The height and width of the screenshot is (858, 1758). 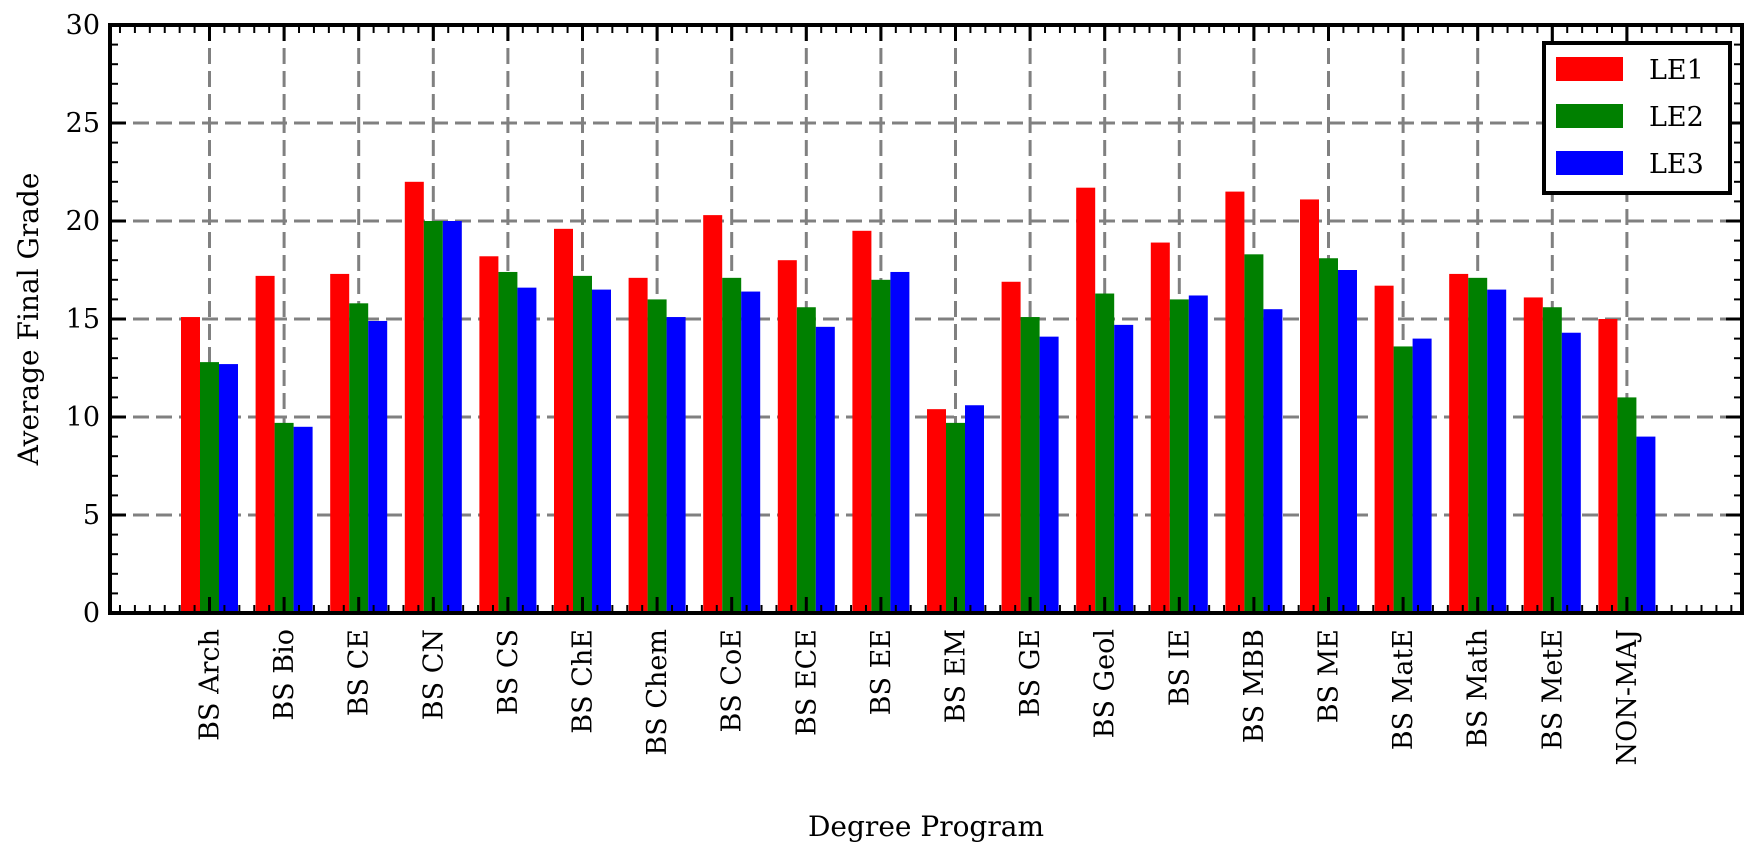 What do you see at coordinates (28, 320) in the screenshot?
I see `y-axis-title: Average Final Grade` at bounding box center [28, 320].